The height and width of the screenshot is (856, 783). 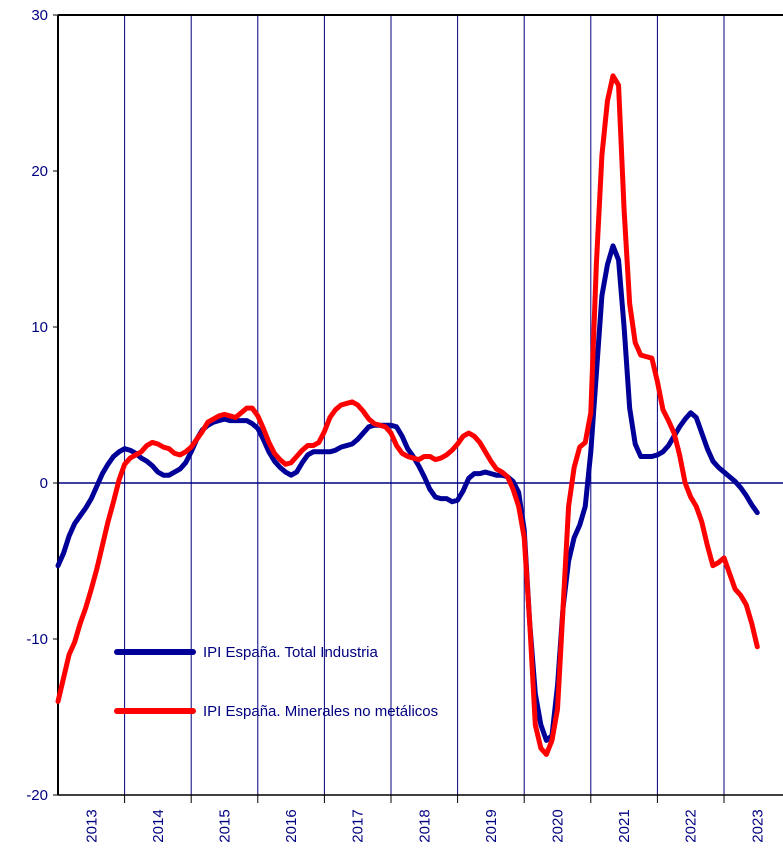 What do you see at coordinates (291, 825) in the screenshot?
I see `x-tick-label: 2016` at bounding box center [291, 825].